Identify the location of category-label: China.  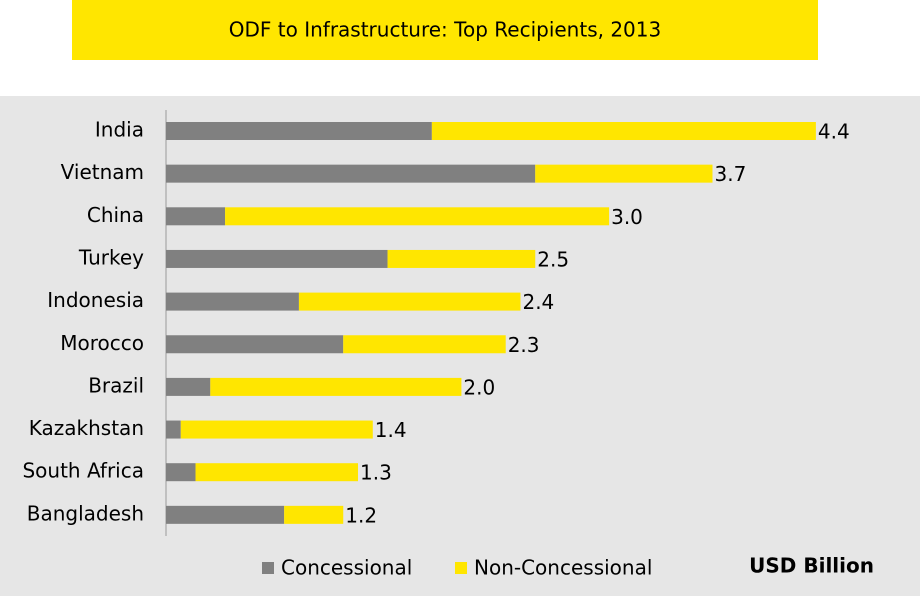
(115, 215).